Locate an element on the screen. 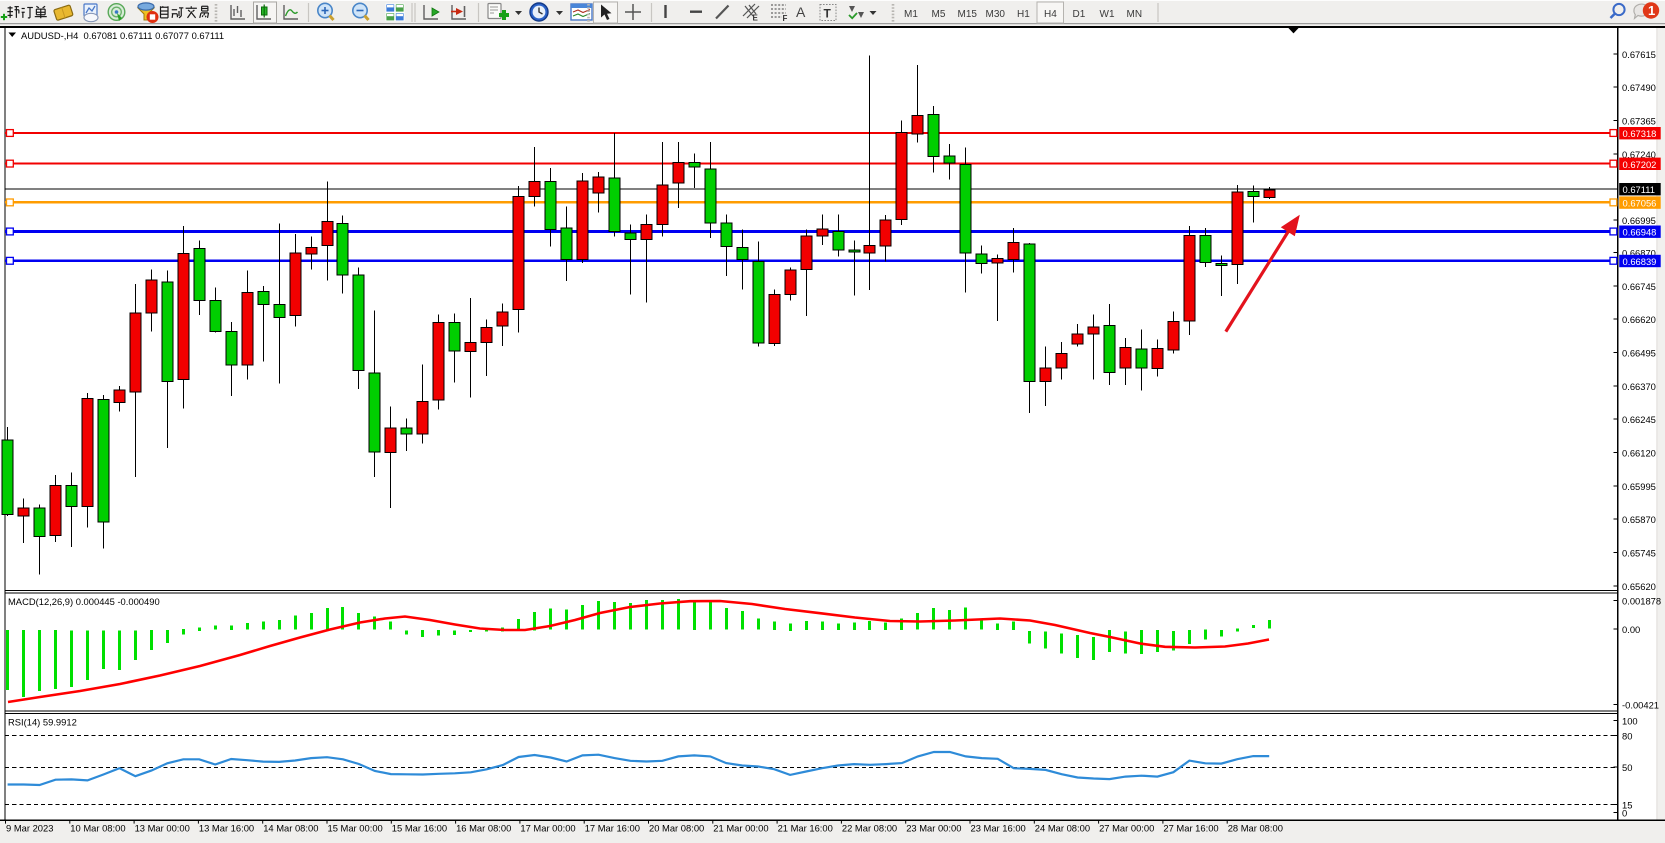 The image size is (1665, 843). svg-text: M5 is located at coordinates (939, 14).